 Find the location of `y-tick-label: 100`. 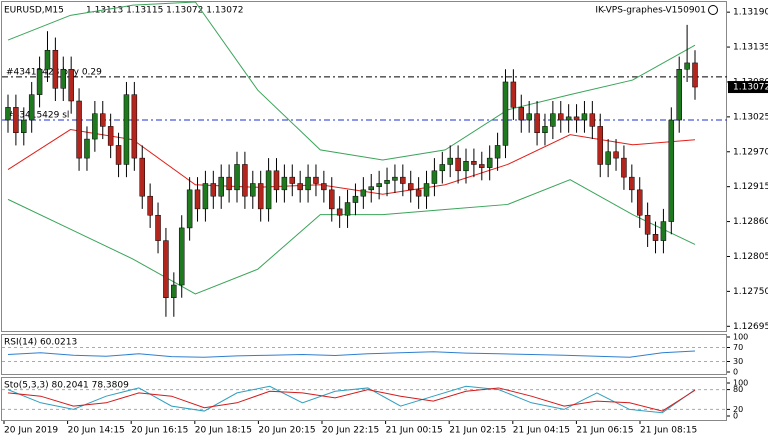

y-tick-label: 100 is located at coordinates (740, 383).